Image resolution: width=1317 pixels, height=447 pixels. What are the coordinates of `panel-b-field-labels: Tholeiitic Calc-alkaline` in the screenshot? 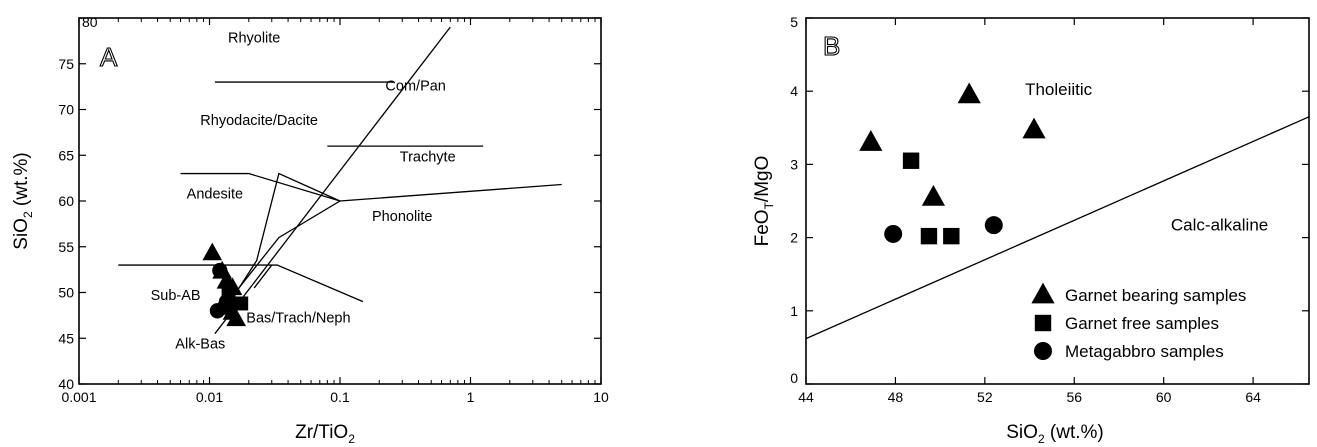 It's located at (1146, 157).